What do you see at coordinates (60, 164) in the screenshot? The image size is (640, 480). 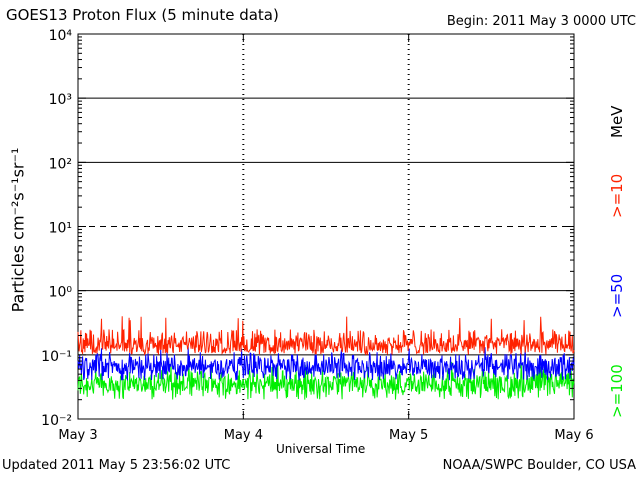 I see `y-tick-label: 10²` at bounding box center [60, 164].